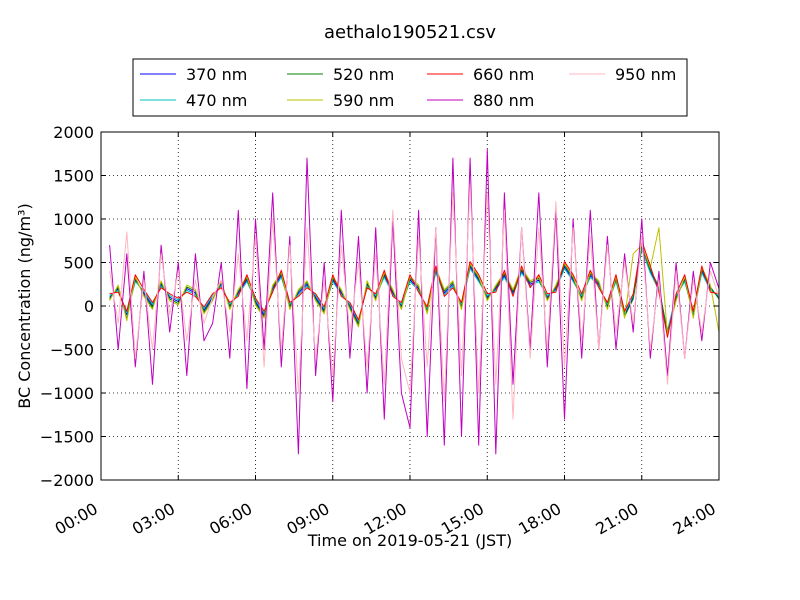 This screenshot has height=600, width=800. What do you see at coordinates (503, 100) in the screenshot?
I see `legend-label: 880 nm` at bounding box center [503, 100].